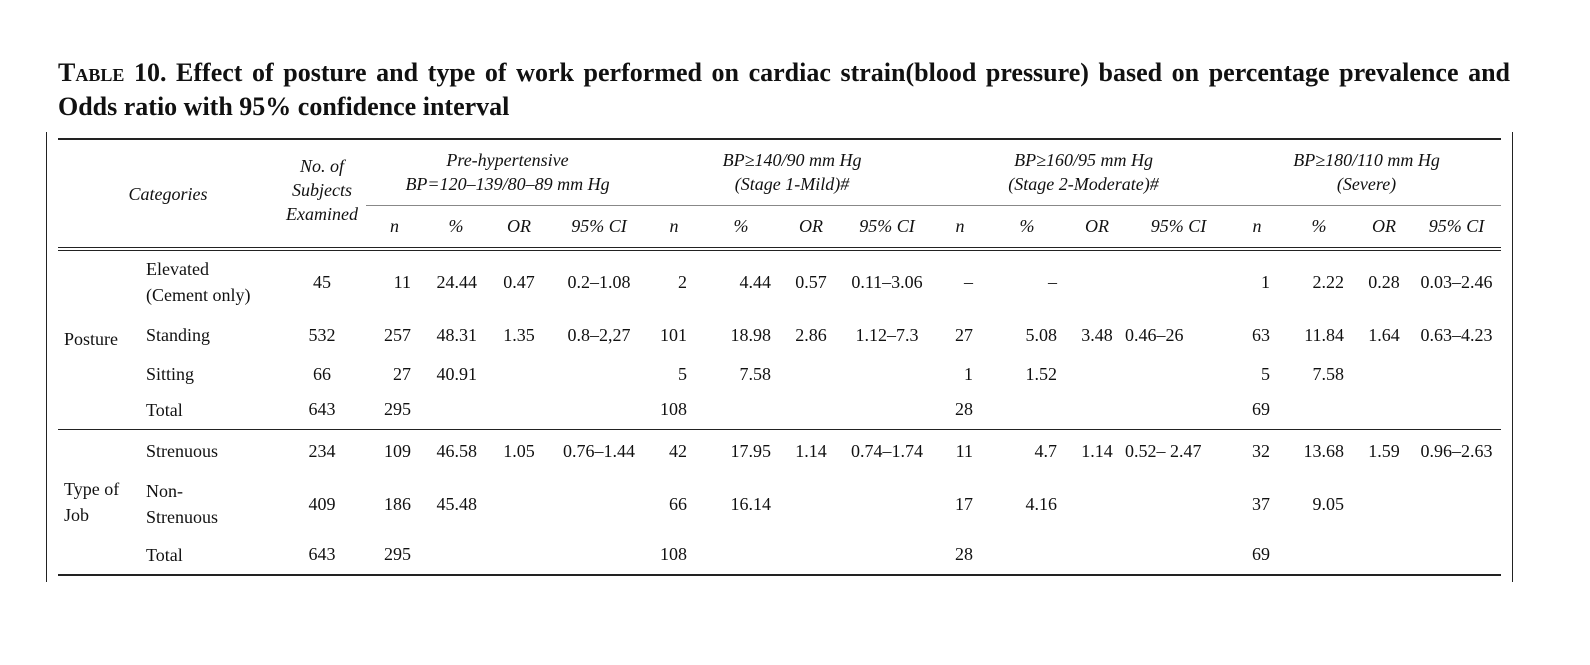 The height and width of the screenshot is (665, 1590). What do you see at coordinates (887, 281) in the screenshot?
I see `conf-interval-cell: 0.11–3.06` at bounding box center [887, 281].